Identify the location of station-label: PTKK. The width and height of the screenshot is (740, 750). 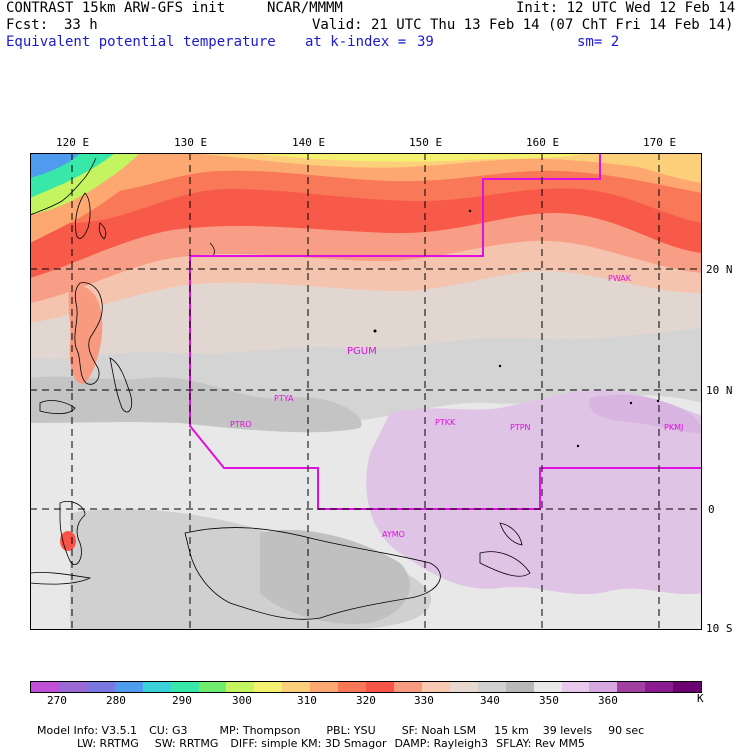
(445, 422).